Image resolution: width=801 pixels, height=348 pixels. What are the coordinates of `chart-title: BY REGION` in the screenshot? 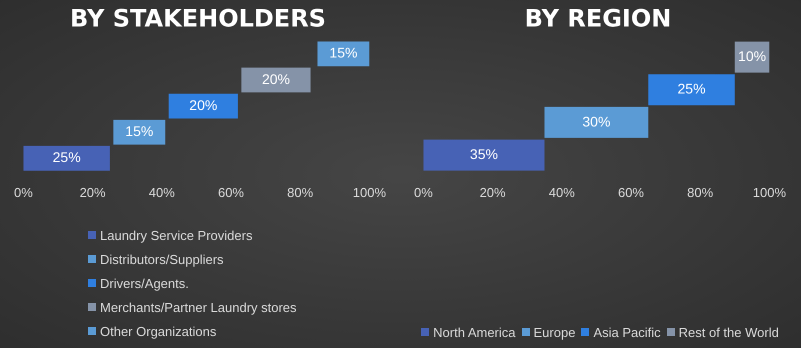 It's located at (598, 18).